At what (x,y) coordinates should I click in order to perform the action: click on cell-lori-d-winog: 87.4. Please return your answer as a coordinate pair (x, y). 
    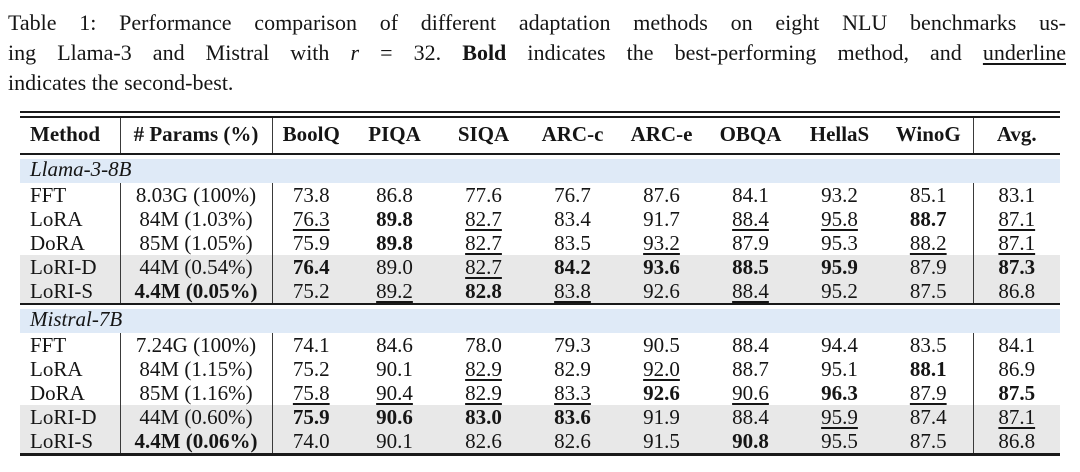
    Looking at the image, I should click on (928, 417).